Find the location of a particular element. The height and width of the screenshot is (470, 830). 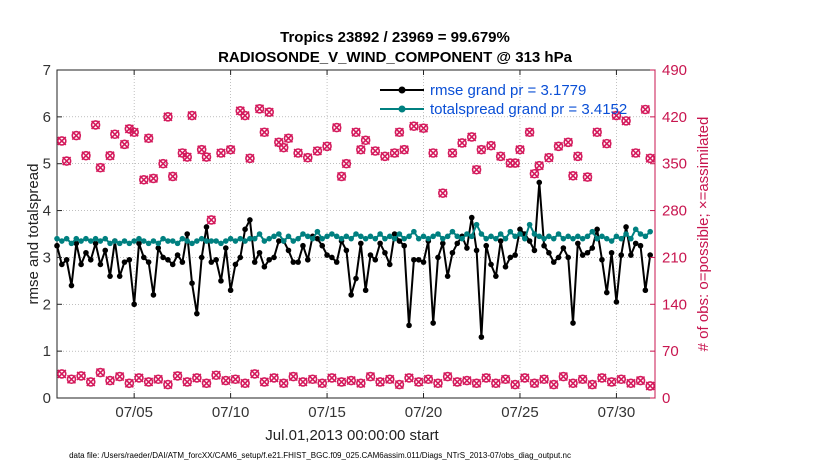

y-right-tick-label: 490 is located at coordinates (674, 70).